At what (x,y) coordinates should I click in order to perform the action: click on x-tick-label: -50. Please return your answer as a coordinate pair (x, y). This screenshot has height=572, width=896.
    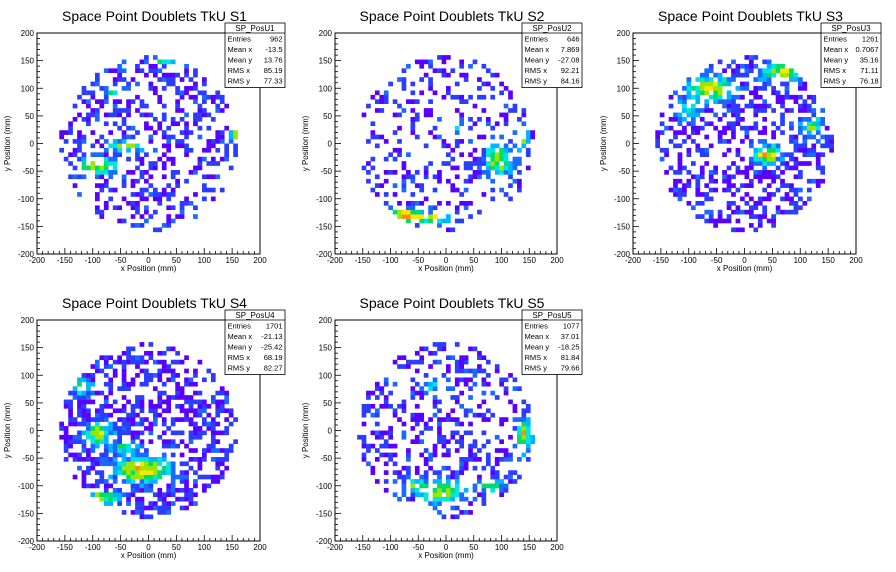
    Looking at the image, I should click on (121, 260).